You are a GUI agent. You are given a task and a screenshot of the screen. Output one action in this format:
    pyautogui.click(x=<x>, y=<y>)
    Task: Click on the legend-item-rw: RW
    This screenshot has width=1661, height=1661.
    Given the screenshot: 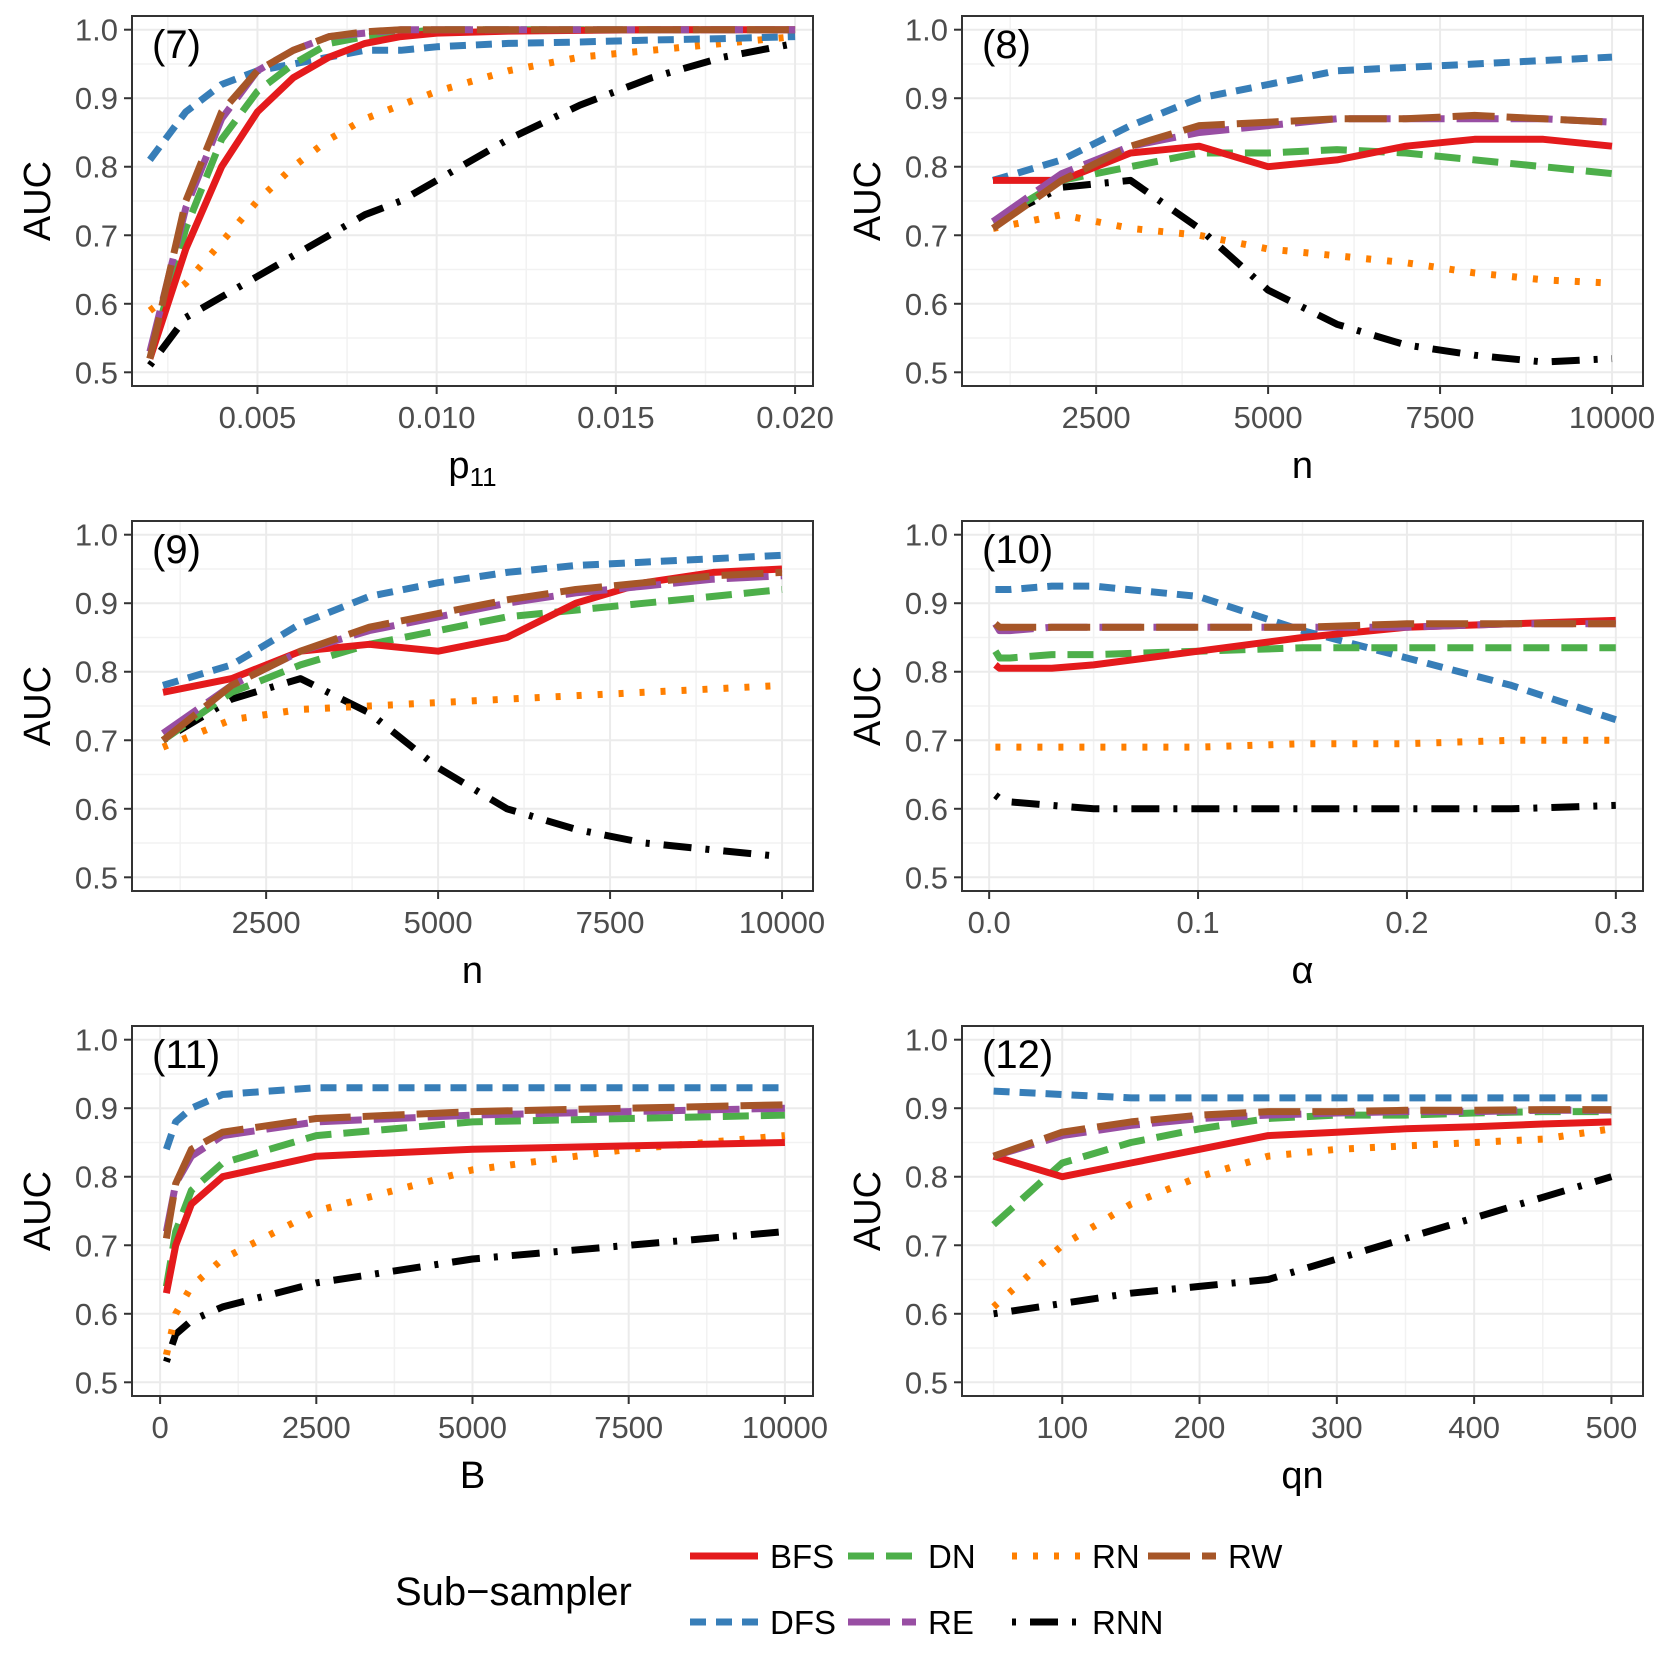 What is the action you would take?
    pyautogui.click(x=1215, y=1556)
    